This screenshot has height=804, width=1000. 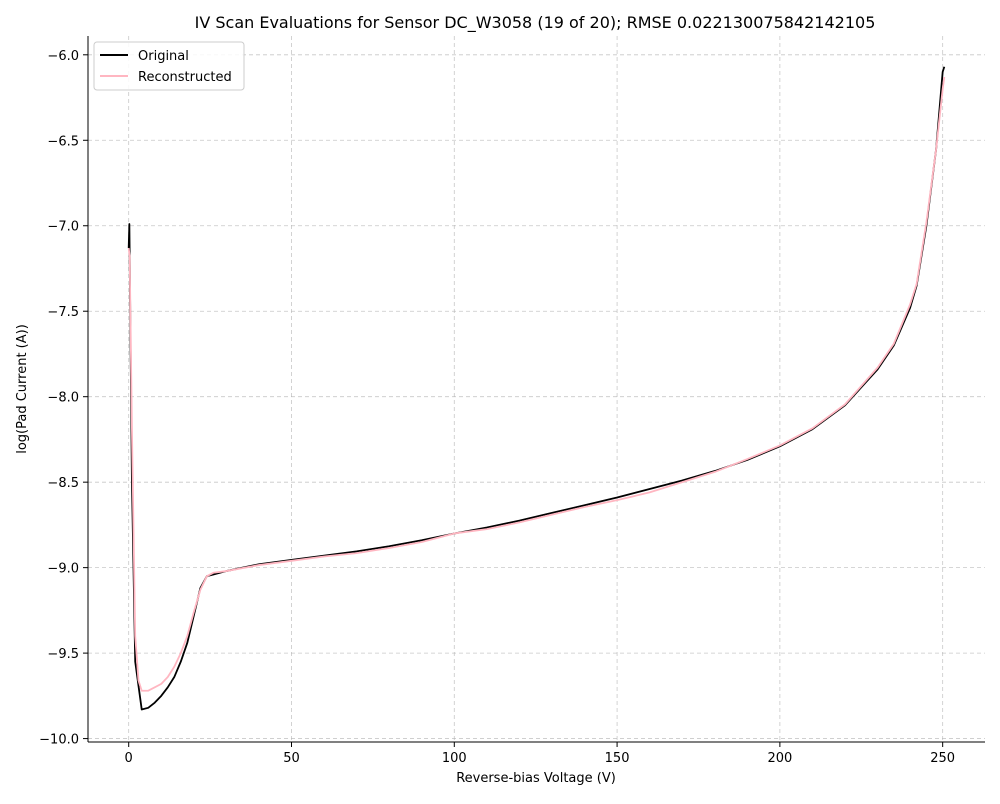 I want to click on legend-label-reconstructed: Reconstructed, so click(x=185, y=77).